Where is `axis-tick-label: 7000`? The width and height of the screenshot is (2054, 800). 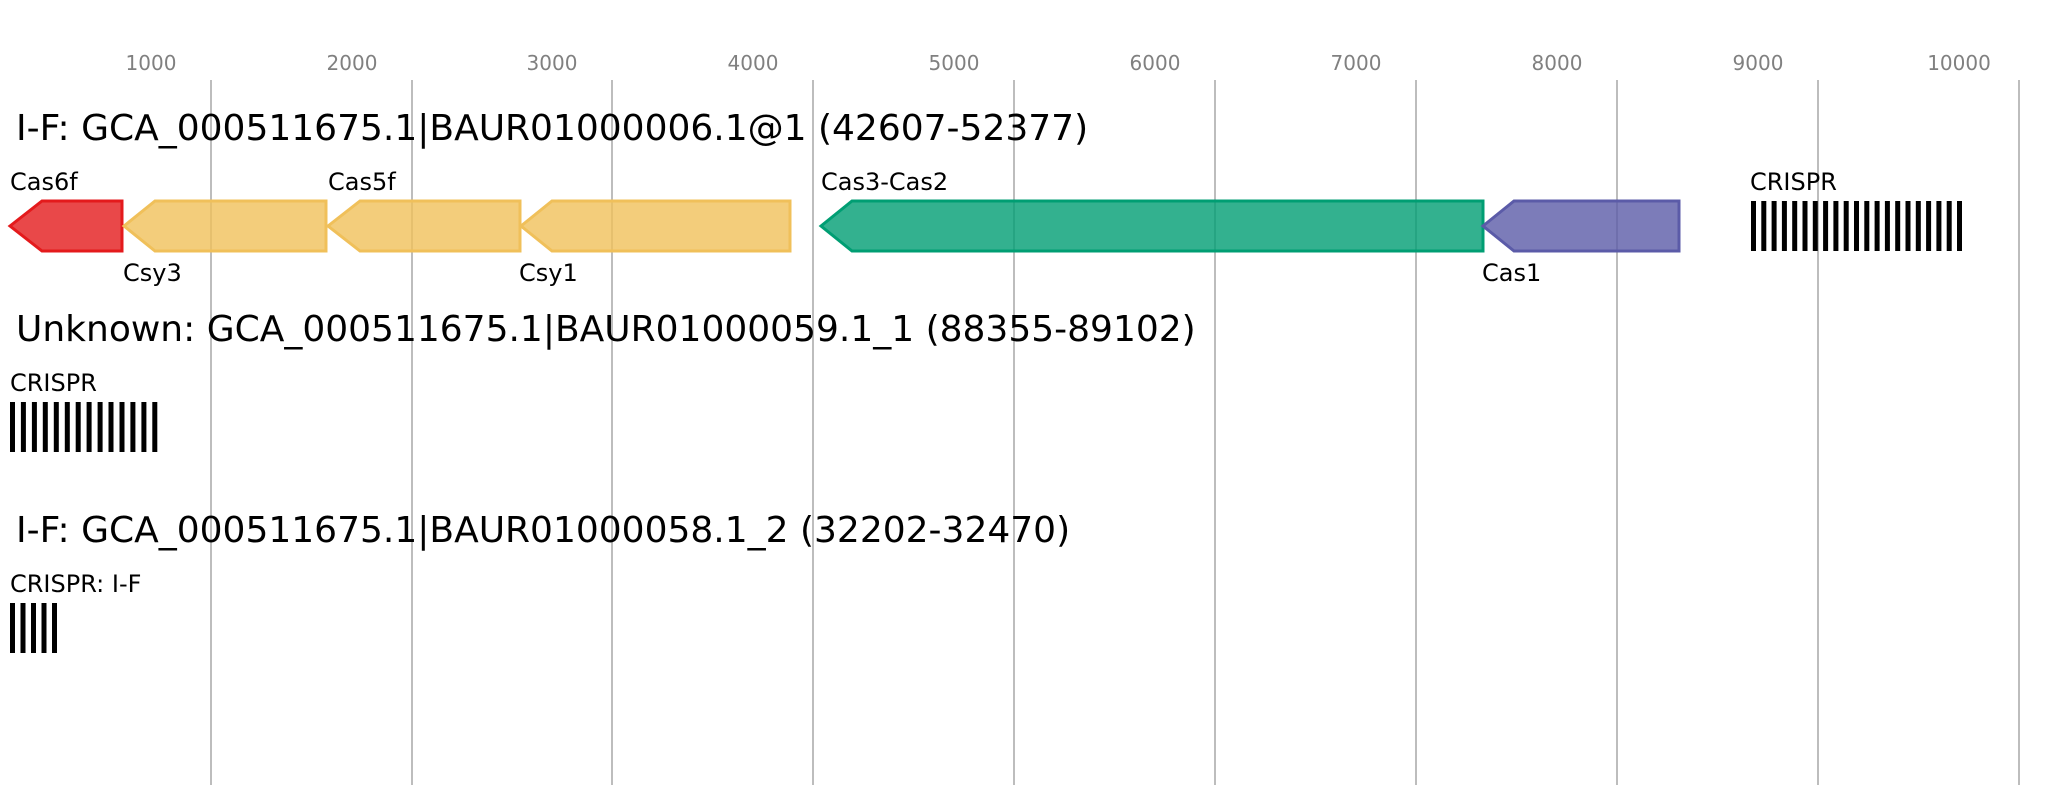
axis-tick-label: 7000 is located at coordinates (1356, 63).